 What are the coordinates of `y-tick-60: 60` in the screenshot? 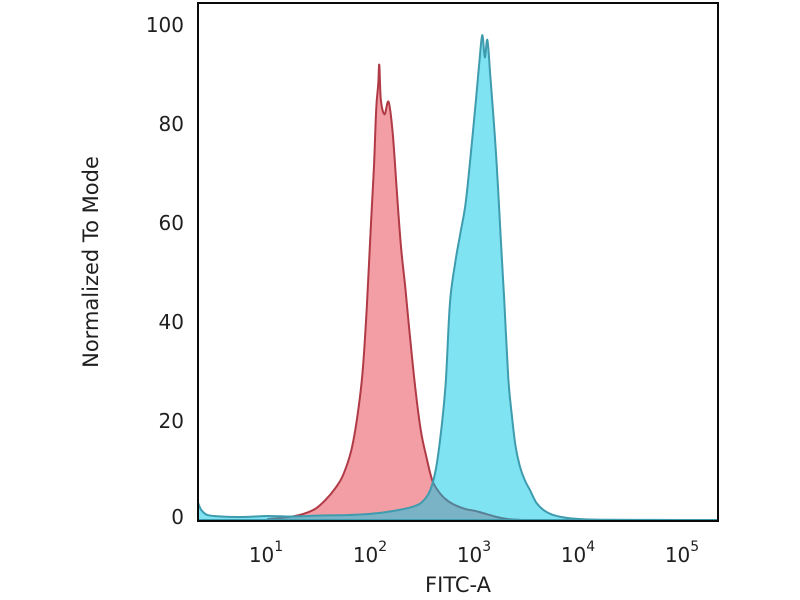 It's located at (171, 223).